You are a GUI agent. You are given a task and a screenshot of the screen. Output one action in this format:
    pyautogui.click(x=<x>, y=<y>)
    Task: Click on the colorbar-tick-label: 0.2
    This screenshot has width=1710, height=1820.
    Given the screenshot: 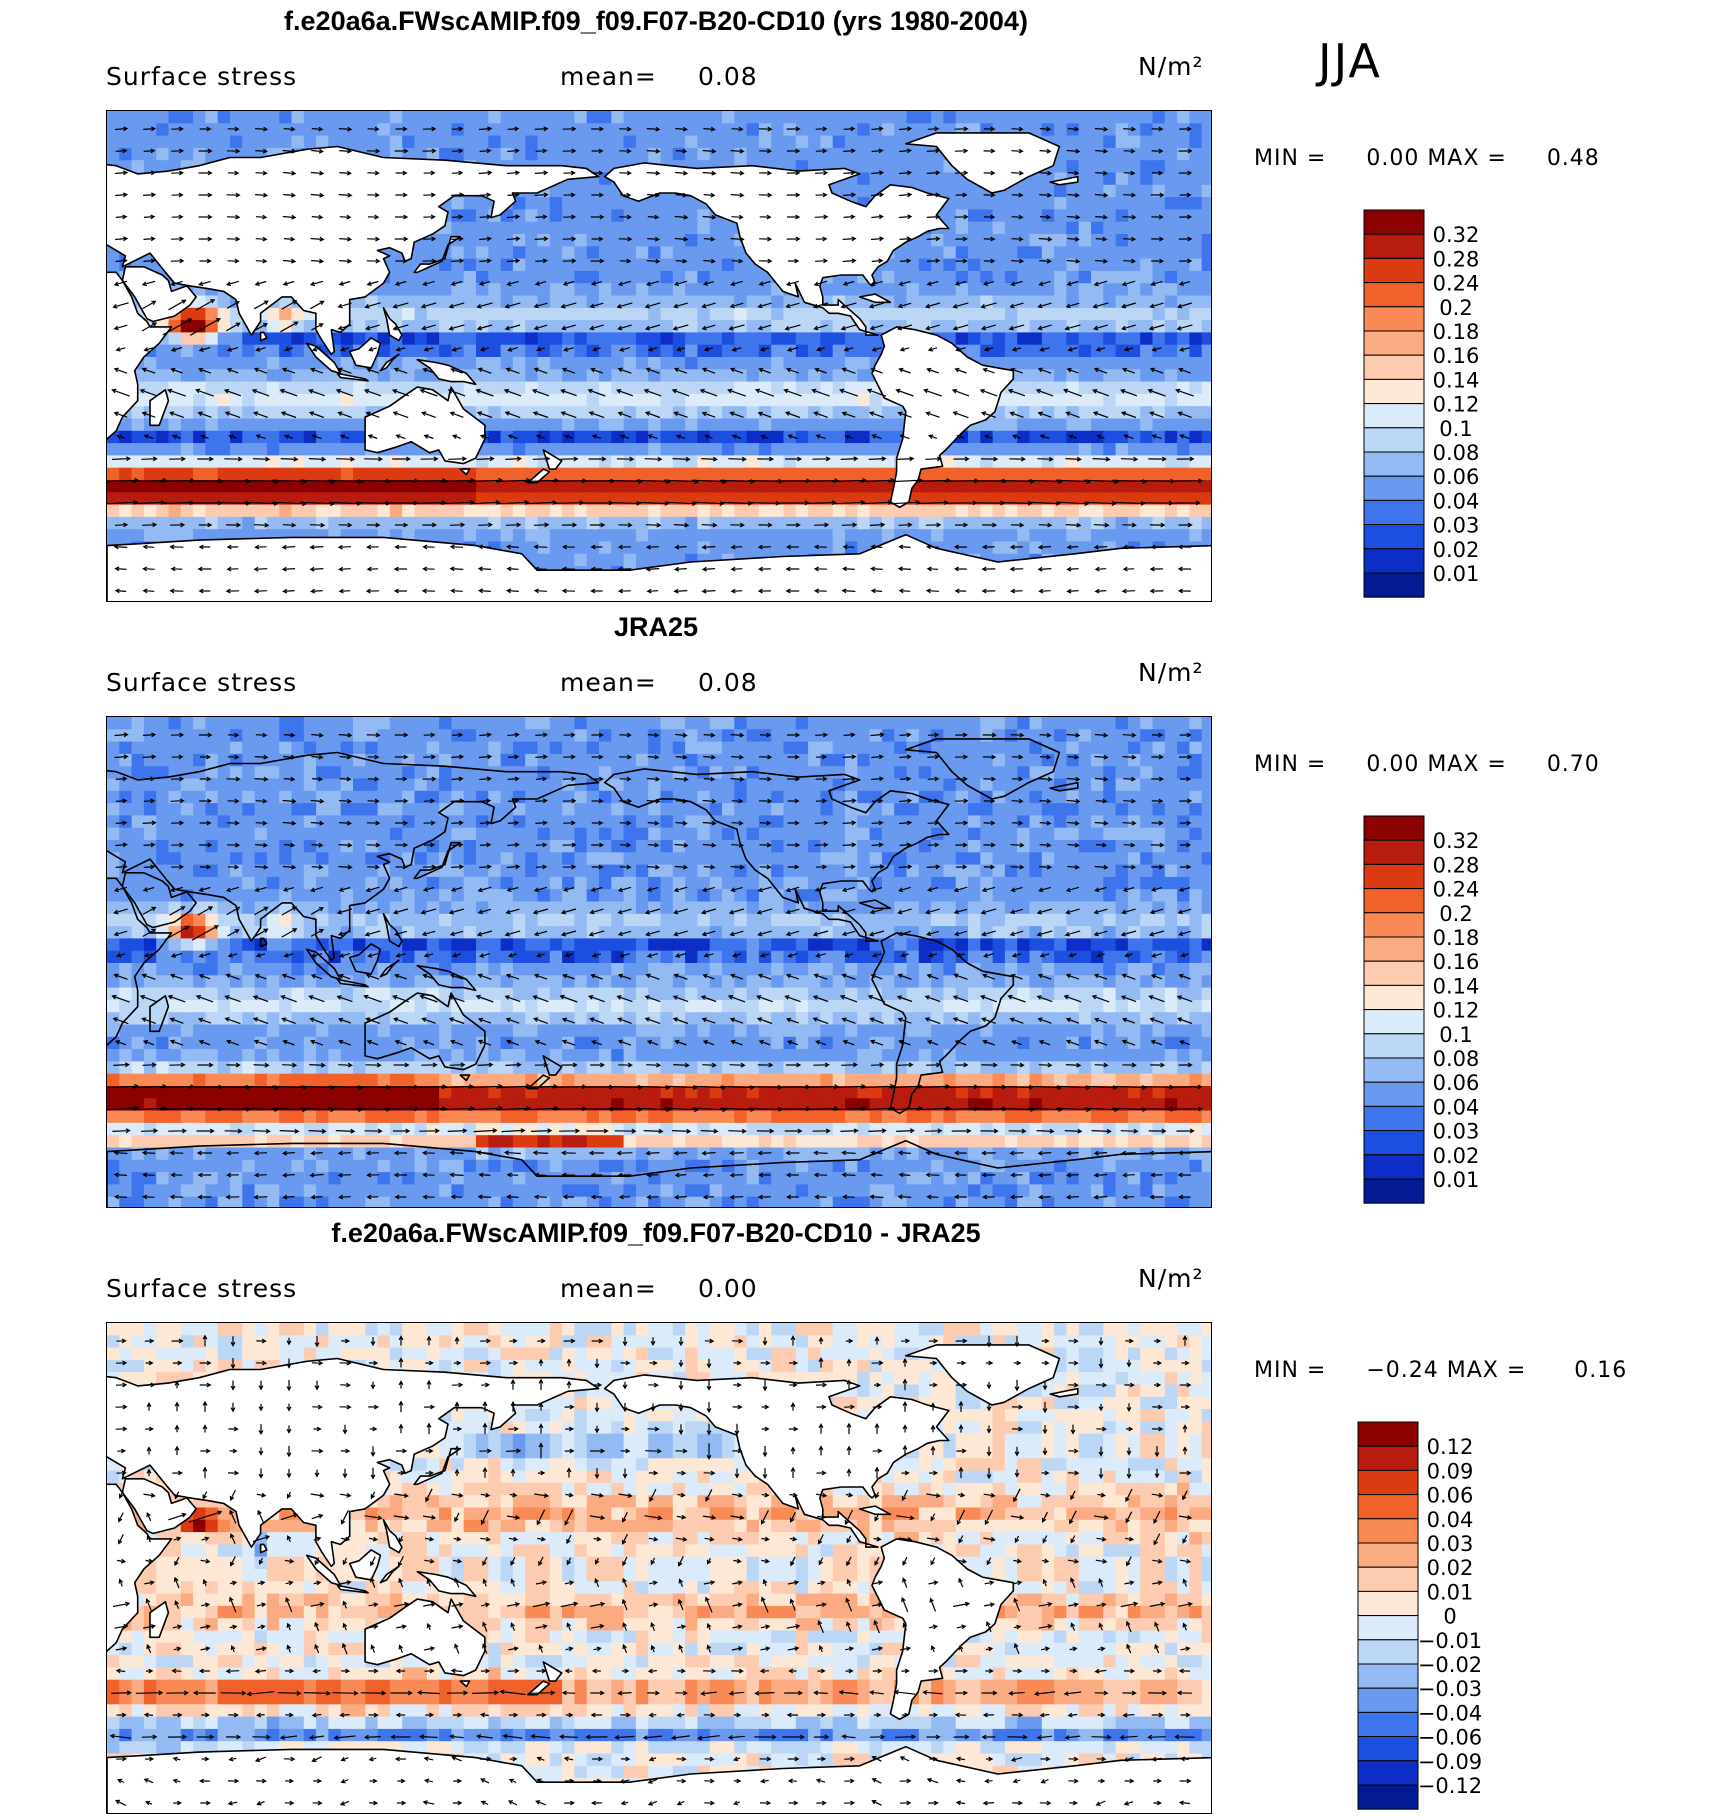 What is the action you would take?
    pyautogui.click(x=1455, y=914)
    